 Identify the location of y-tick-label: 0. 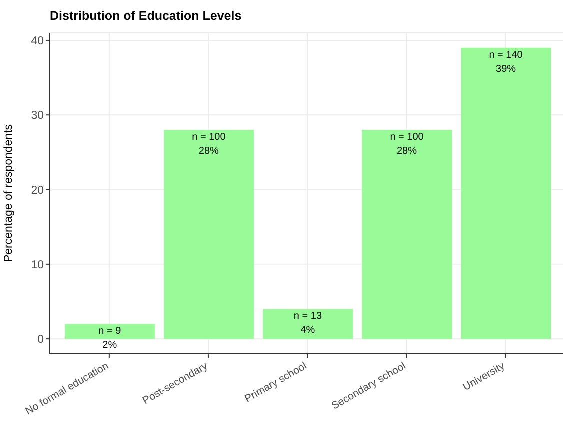
(41, 340).